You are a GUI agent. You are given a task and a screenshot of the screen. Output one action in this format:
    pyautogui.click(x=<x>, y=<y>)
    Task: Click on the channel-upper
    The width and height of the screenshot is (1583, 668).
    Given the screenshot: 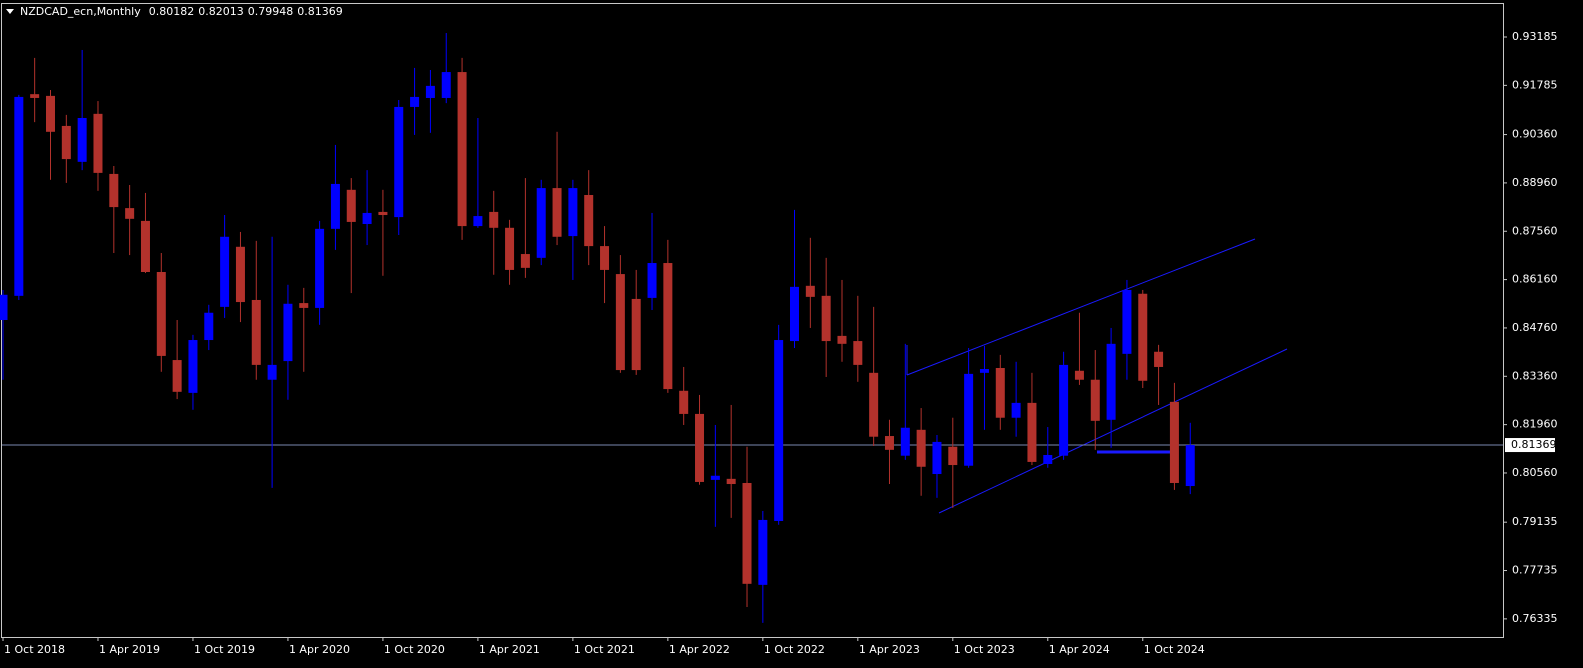 What is the action you would take?
    pyautogui.click(x=1081, y=307)
    